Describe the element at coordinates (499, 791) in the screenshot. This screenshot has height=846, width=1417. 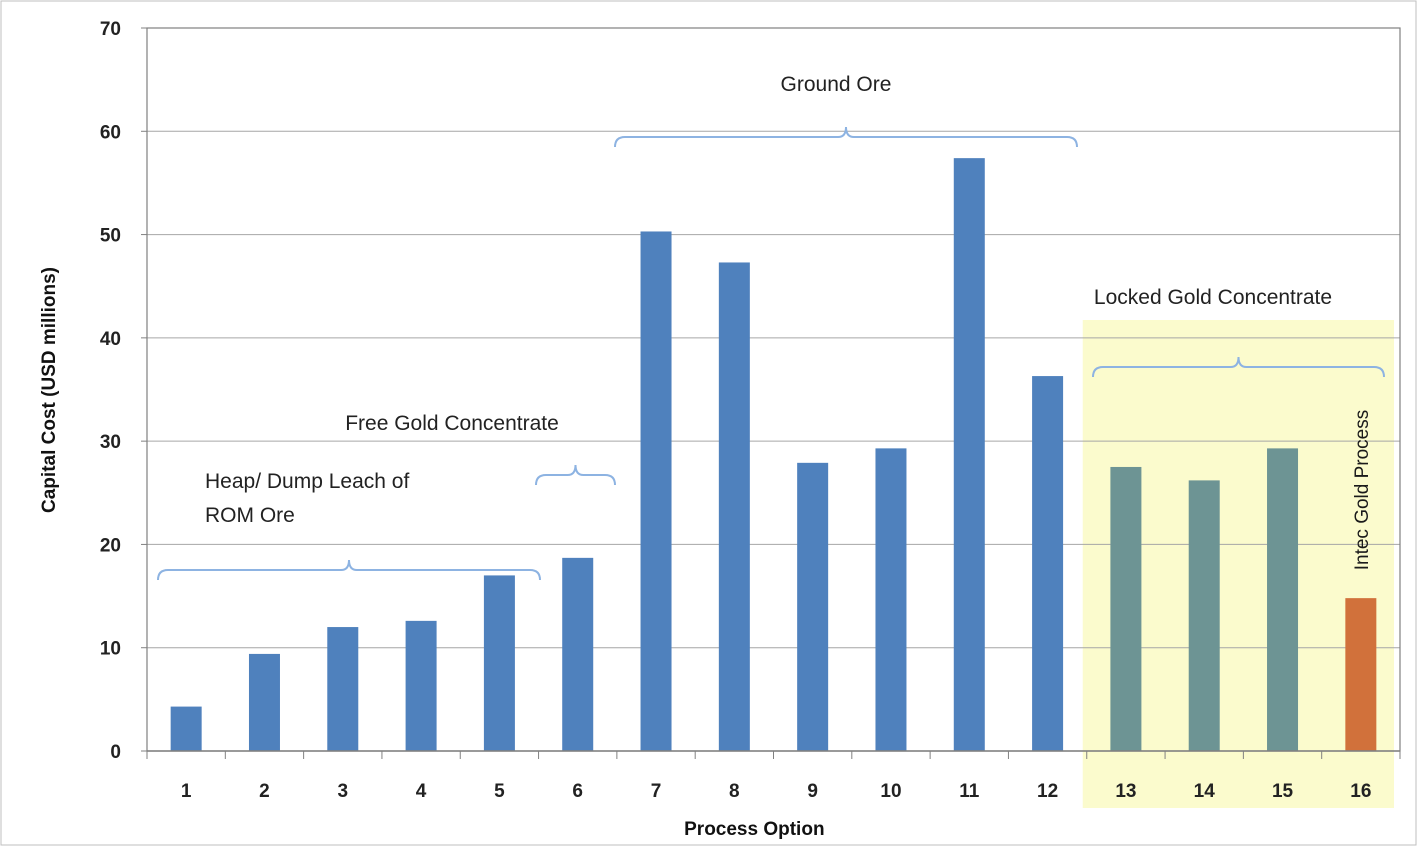
I see `x-tick-label: 5` at that location.